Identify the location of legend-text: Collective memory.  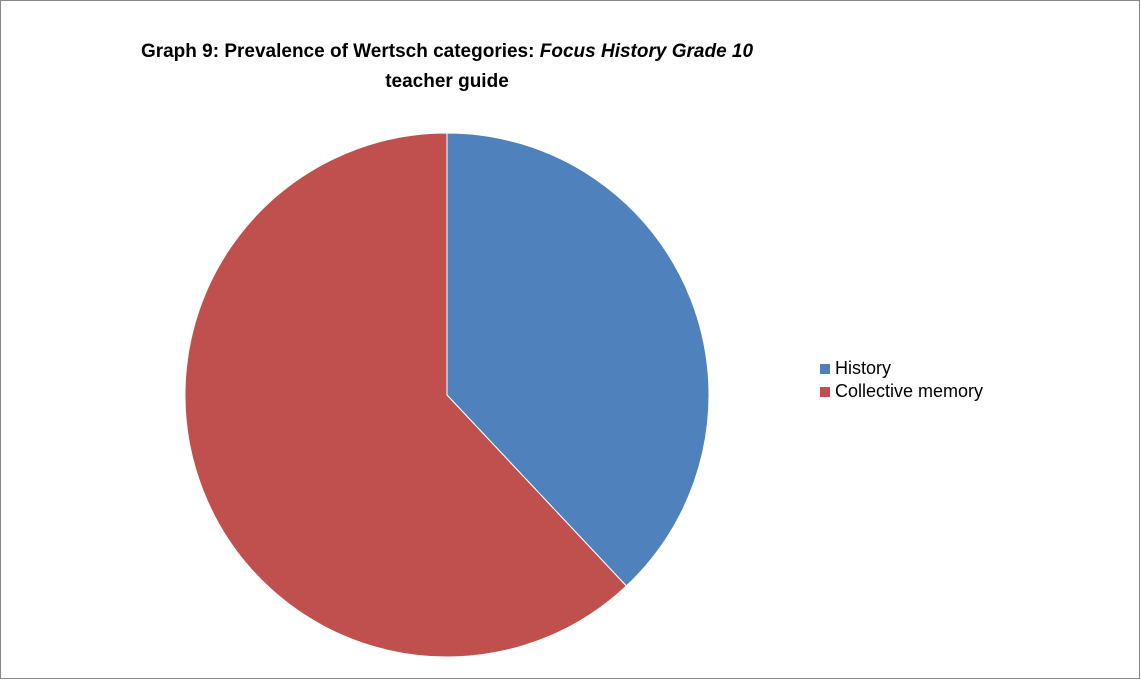
(909, 391).